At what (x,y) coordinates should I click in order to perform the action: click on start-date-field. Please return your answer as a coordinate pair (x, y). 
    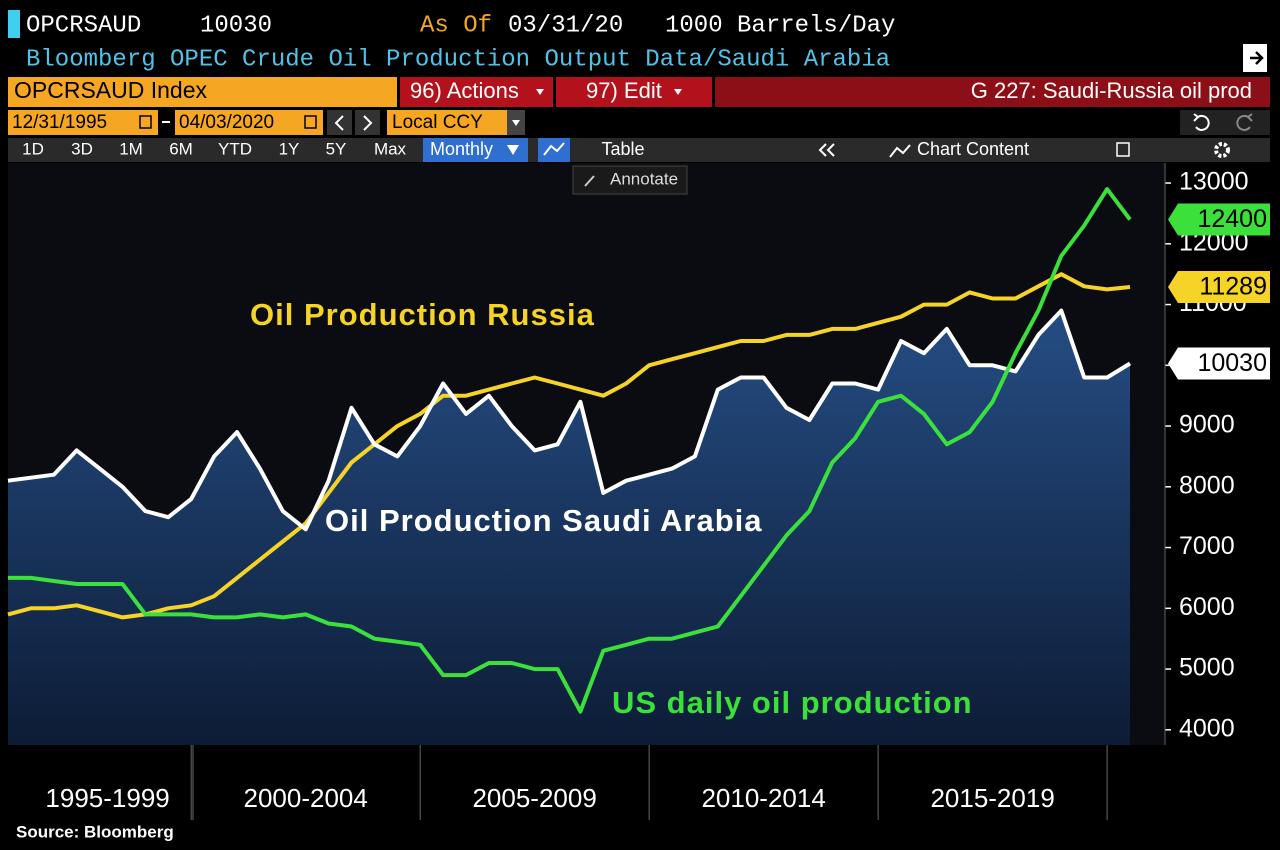
    Looking at the image, I should click on (83, 122).